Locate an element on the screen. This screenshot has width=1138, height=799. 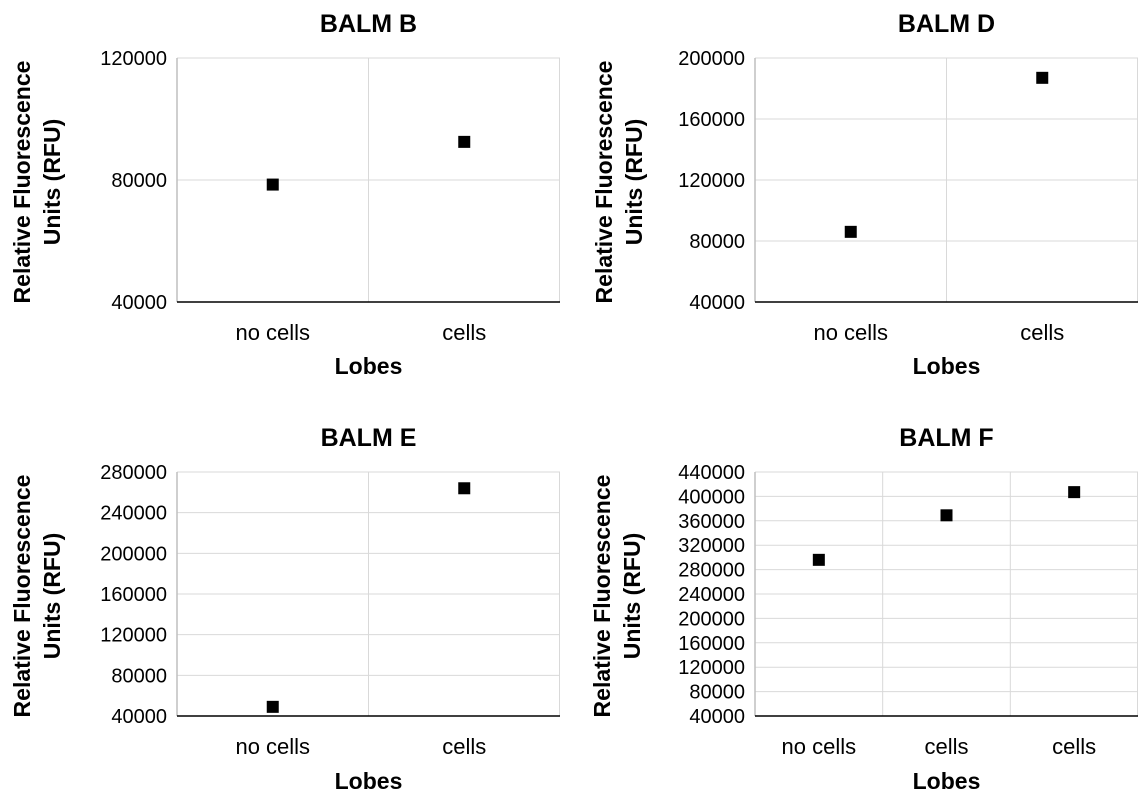
chart-title: BALM B is located at coordinates (368, 24).